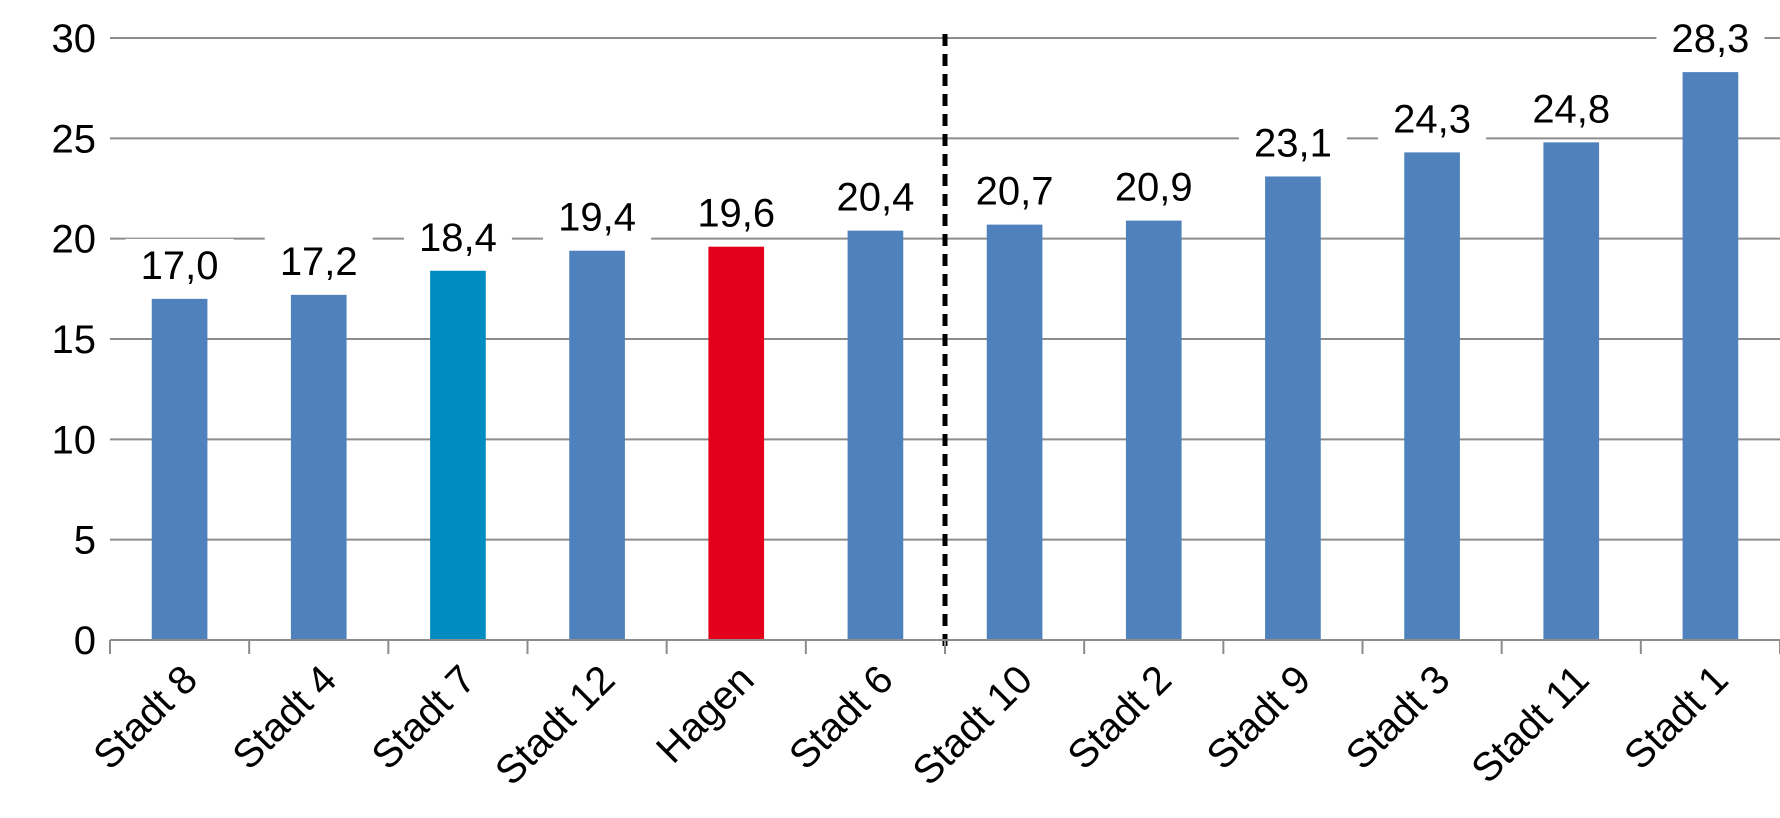 This screenshot has height=818, width=1780. Describe the element at coordinates (74, 240) in the screenshot. I see `y-tick-label: 20` at that location.